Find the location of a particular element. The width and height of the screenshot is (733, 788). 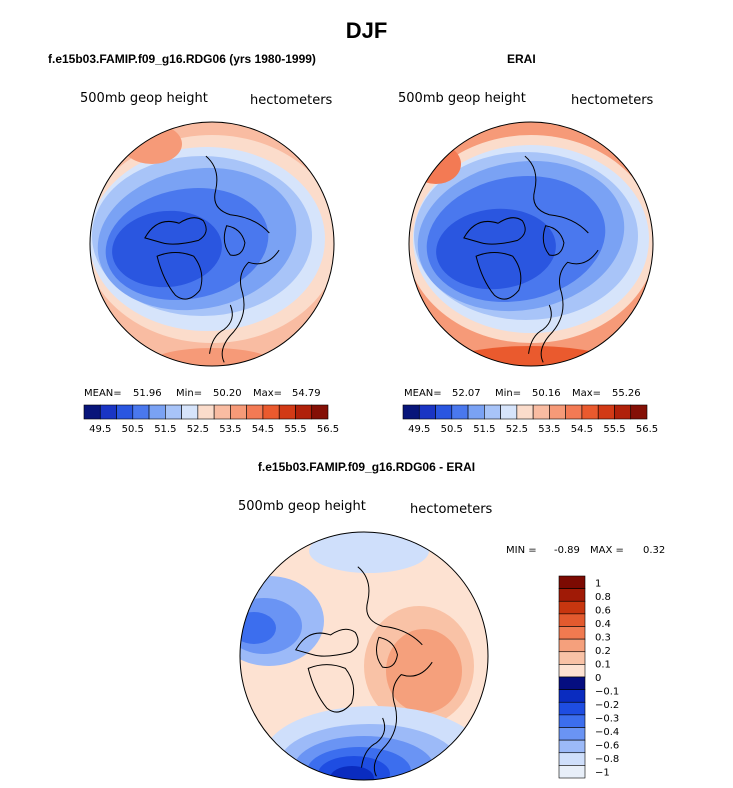

panel1-mean-value: 51.96 is located at coordinates (147, 393).